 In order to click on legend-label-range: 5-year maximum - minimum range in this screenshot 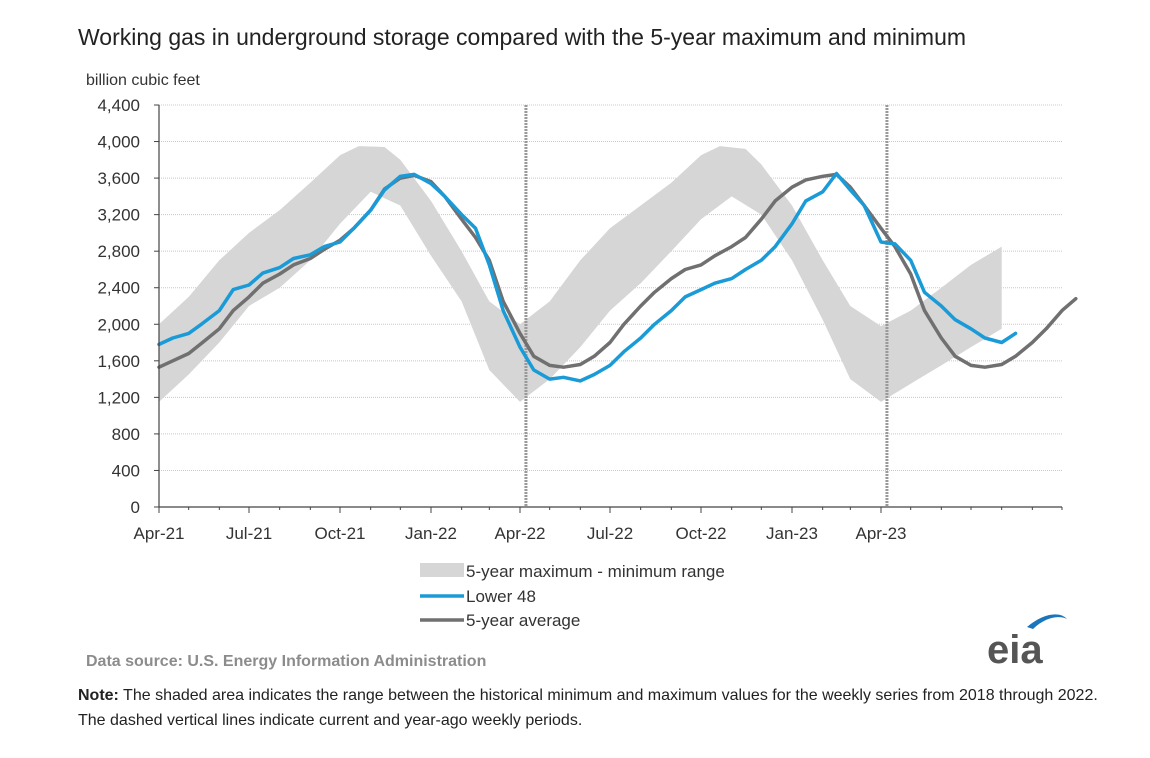, I will do `click(595, 571)`.